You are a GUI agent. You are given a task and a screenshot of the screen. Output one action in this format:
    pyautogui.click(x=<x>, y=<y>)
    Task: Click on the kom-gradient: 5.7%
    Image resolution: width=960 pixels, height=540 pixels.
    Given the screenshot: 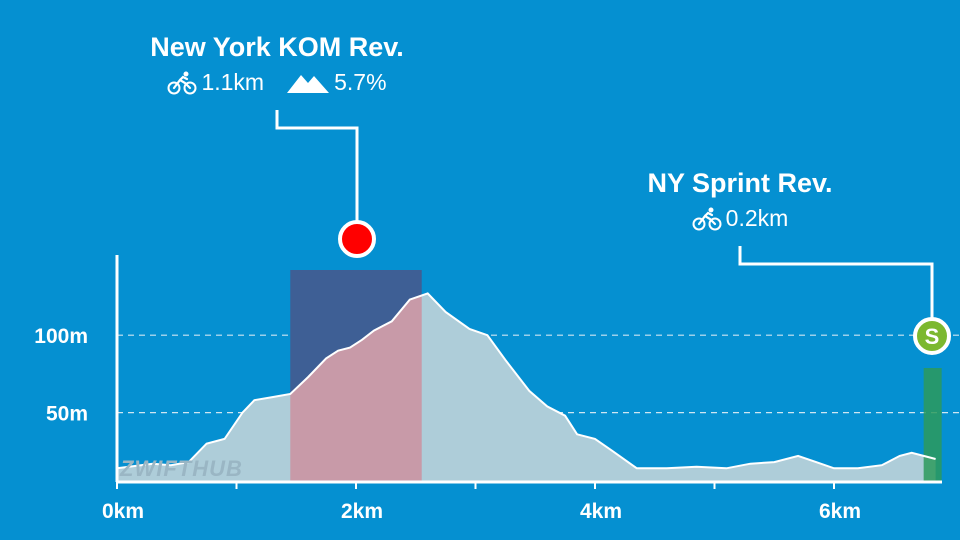 What is the action you would take?
    pyautogui.click(x=360, y=82)
    